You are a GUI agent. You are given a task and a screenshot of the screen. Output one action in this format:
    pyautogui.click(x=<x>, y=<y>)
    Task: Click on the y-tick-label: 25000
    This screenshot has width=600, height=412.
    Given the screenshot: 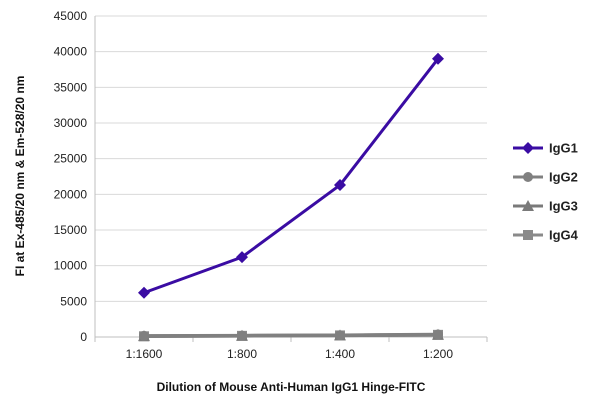 What is the action you would take?
    pyautogui.click(x=71, y=159)
    